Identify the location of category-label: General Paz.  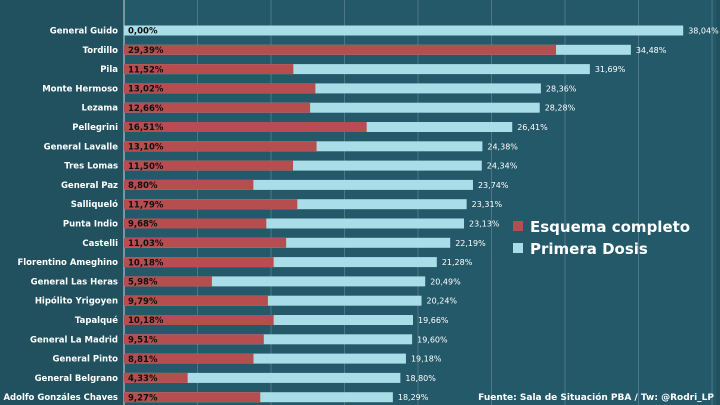
(89, 186).